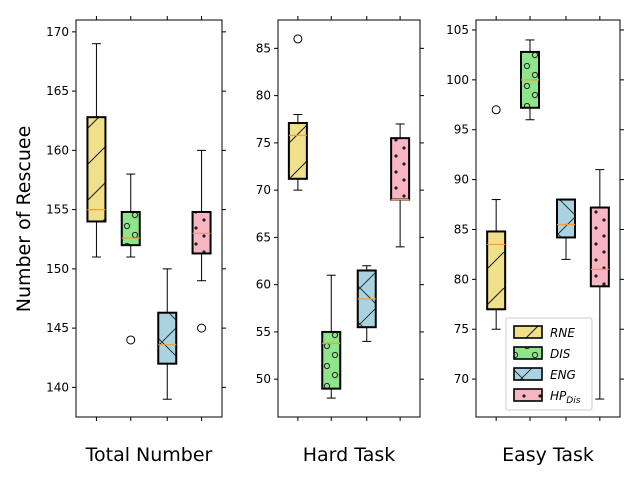 Image resolution: width=640 pixels, height=480 pixels. I want to click on x-axis-label: Total Number, so click(149, 455).